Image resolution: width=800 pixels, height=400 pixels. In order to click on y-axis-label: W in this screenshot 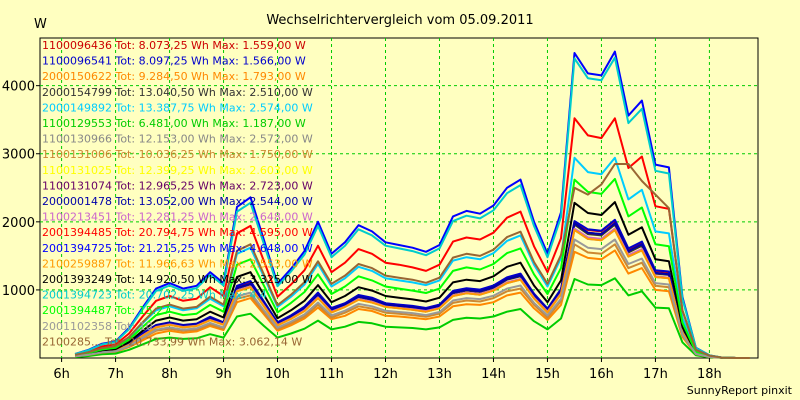, I will do `click(40, 24)`.